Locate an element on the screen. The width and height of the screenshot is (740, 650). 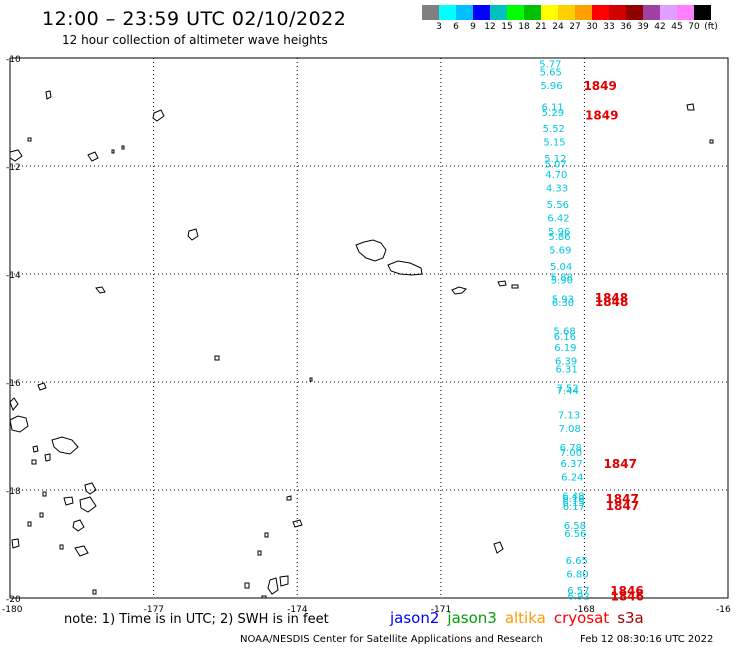
swh-reading: 6.19 is located at coordinates (565, 348).